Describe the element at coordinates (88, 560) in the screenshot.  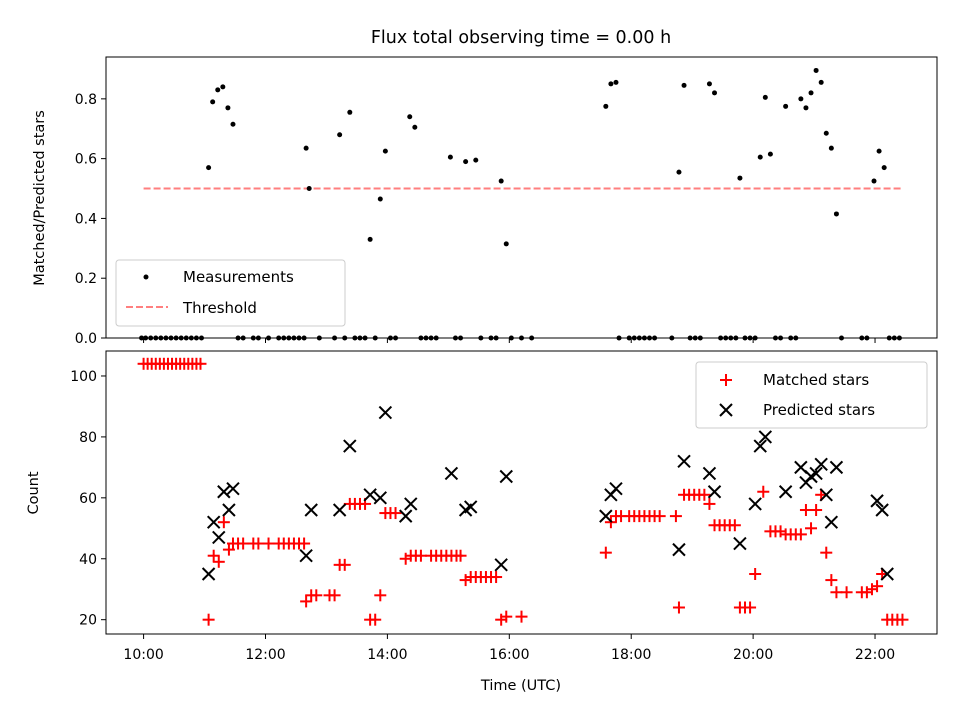
I see `y-tick-label: 40` at that location.